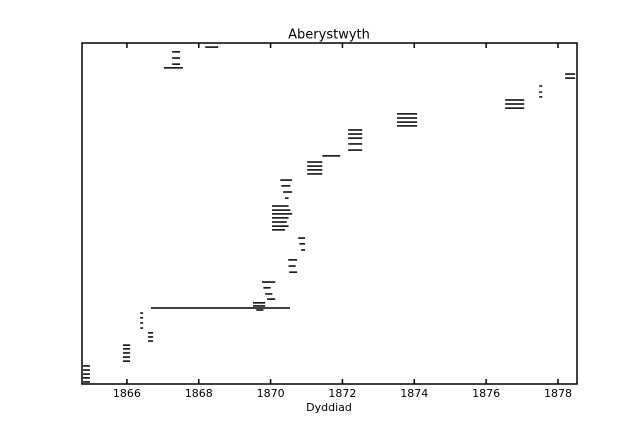 The width and height of the screenshot is (640, 431). I want to click on x-tick-label: 1868, so click(199, 393).